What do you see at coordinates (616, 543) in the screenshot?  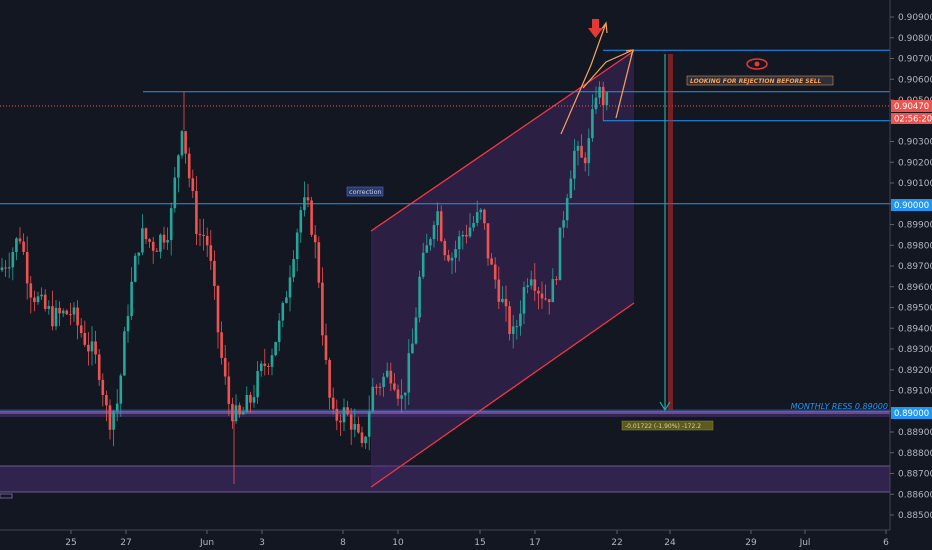 I see `x-tick-label: 22` at bounding box center [616, 543].